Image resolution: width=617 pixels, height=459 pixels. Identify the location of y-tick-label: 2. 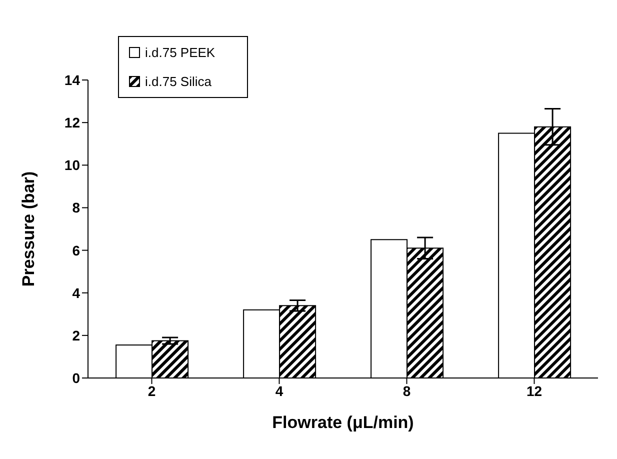
(76, 335).